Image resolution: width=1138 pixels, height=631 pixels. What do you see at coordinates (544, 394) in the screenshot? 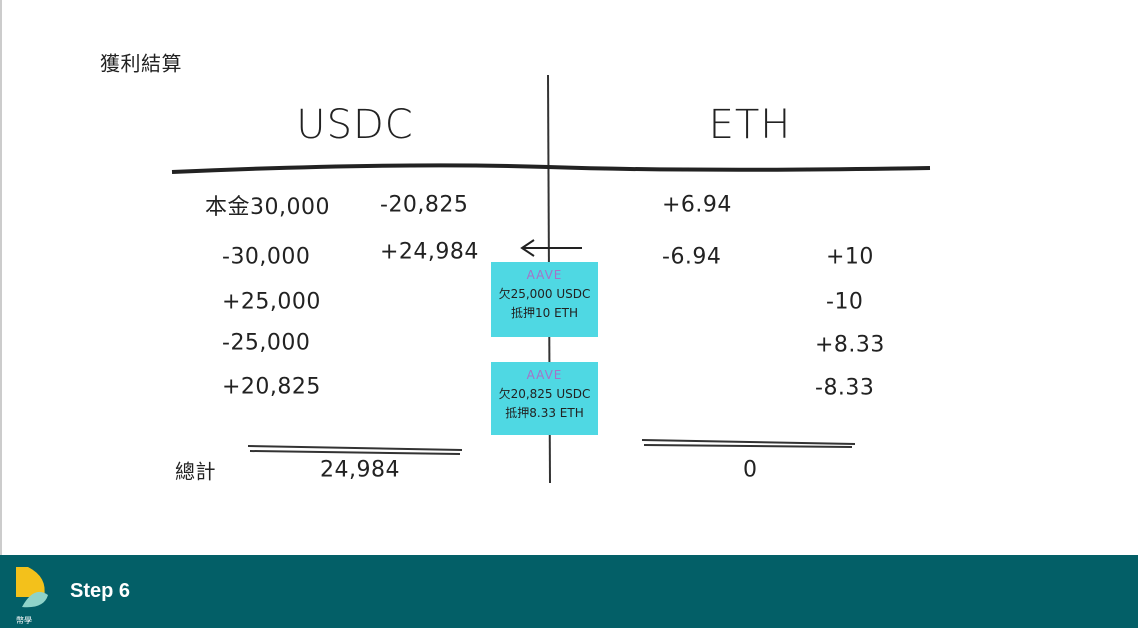
I see `aave-debt: 欠20,825 USDC` at bounding box center [544, 394].